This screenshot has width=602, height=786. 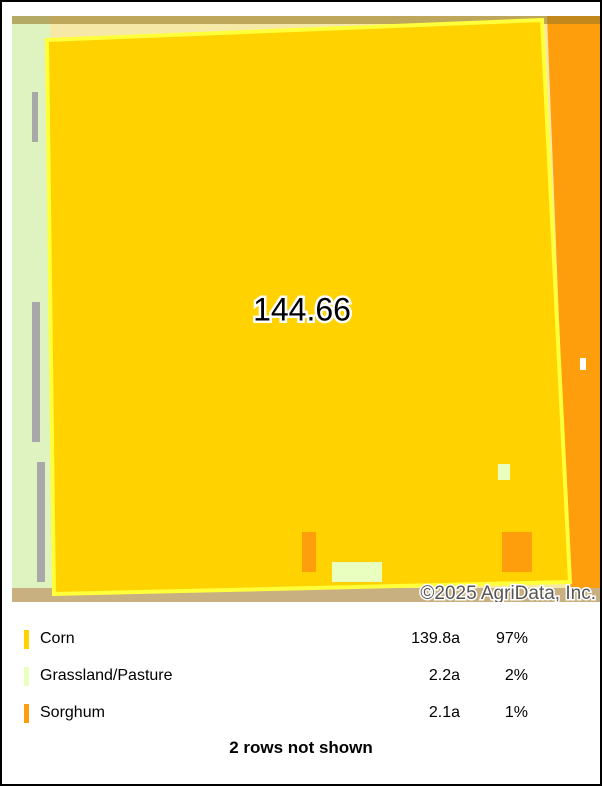 I want to click on crop-acres: 139.8a, so click(x=435, y=638).